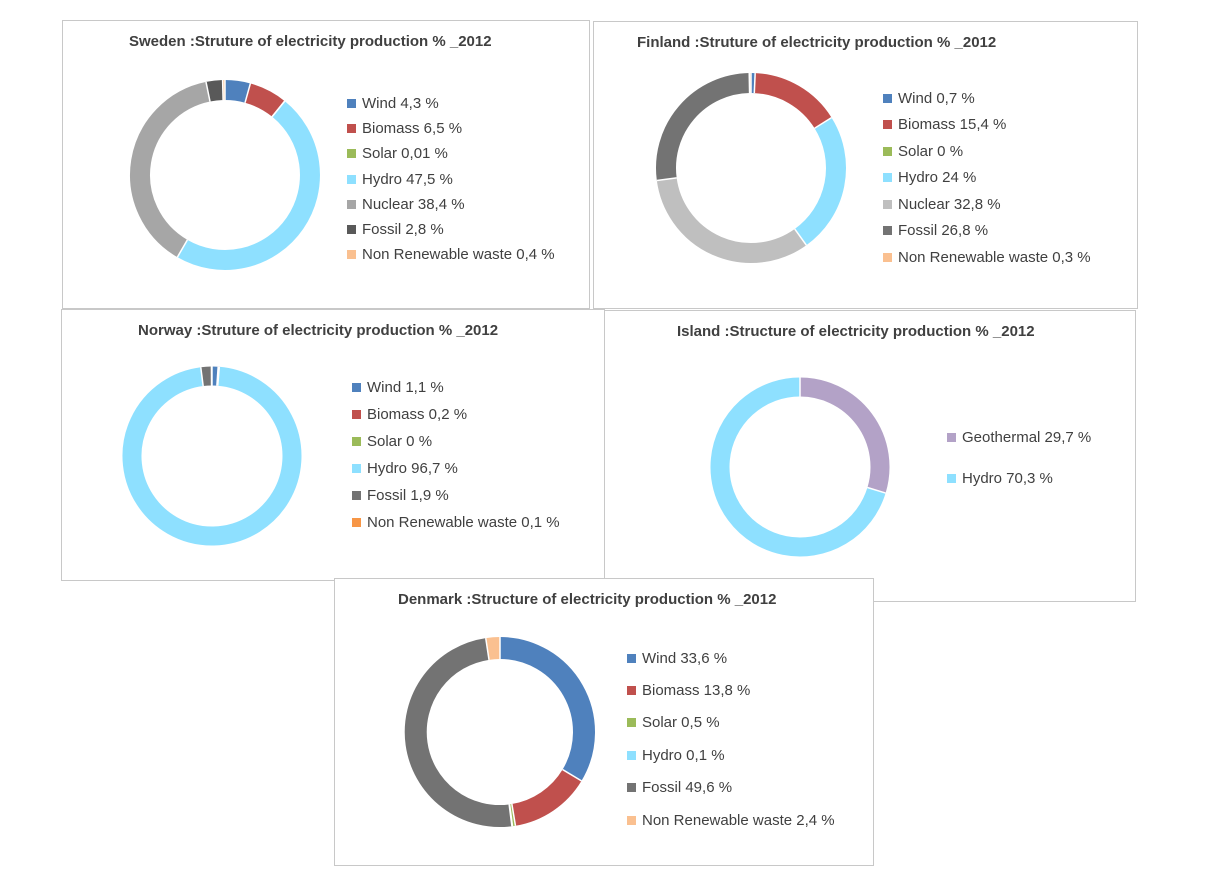  What do you see at coordinates (408, 495) in the screenshot?
I see `legend-label: Fossil 1,9 %` at bounding box center [408, 495].